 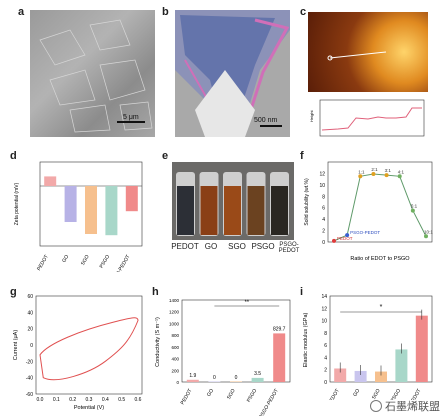 I want to click on point-label-f: 3:1, so click(x=388, y=170).